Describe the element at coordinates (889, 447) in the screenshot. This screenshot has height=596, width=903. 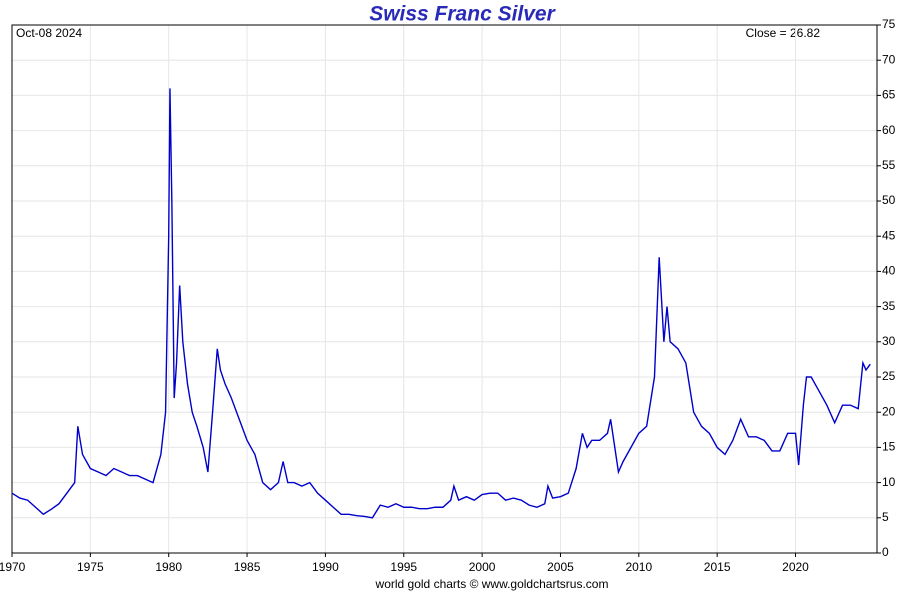
I see `y-tick-label: 15` at that location.